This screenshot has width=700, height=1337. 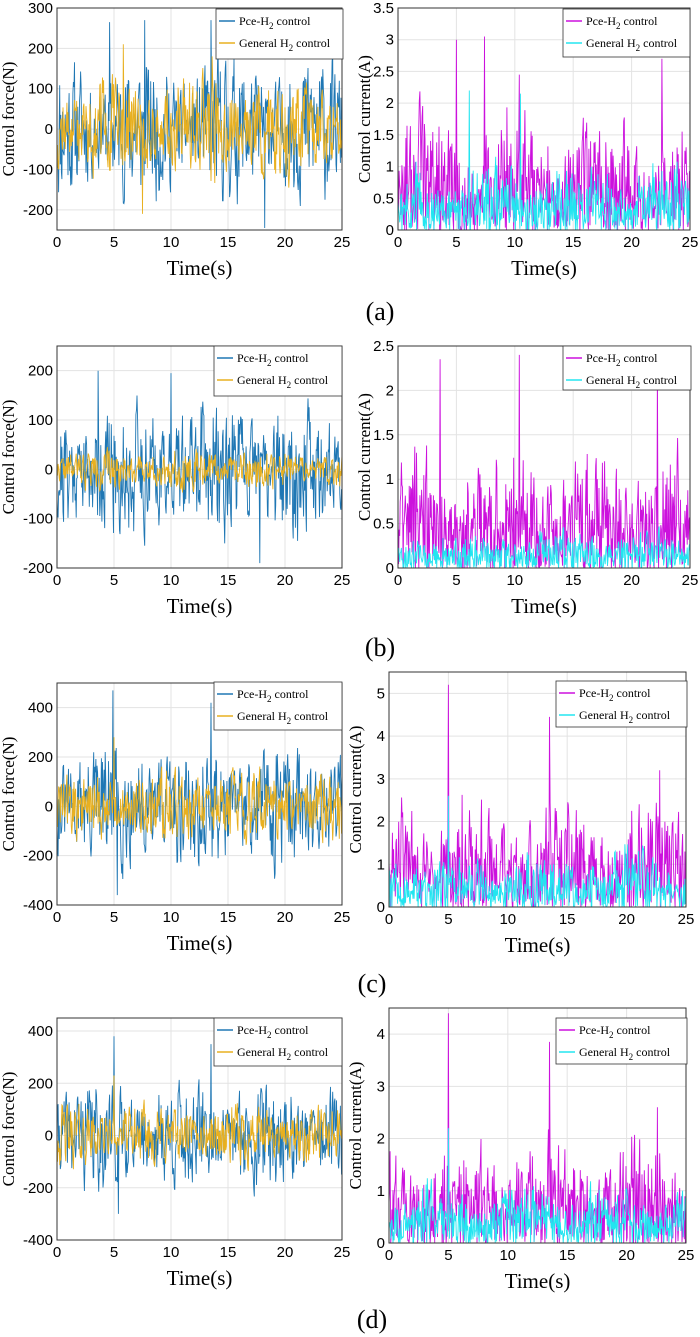 I want to click on panel-label: (a), so click(x=380, y=311).